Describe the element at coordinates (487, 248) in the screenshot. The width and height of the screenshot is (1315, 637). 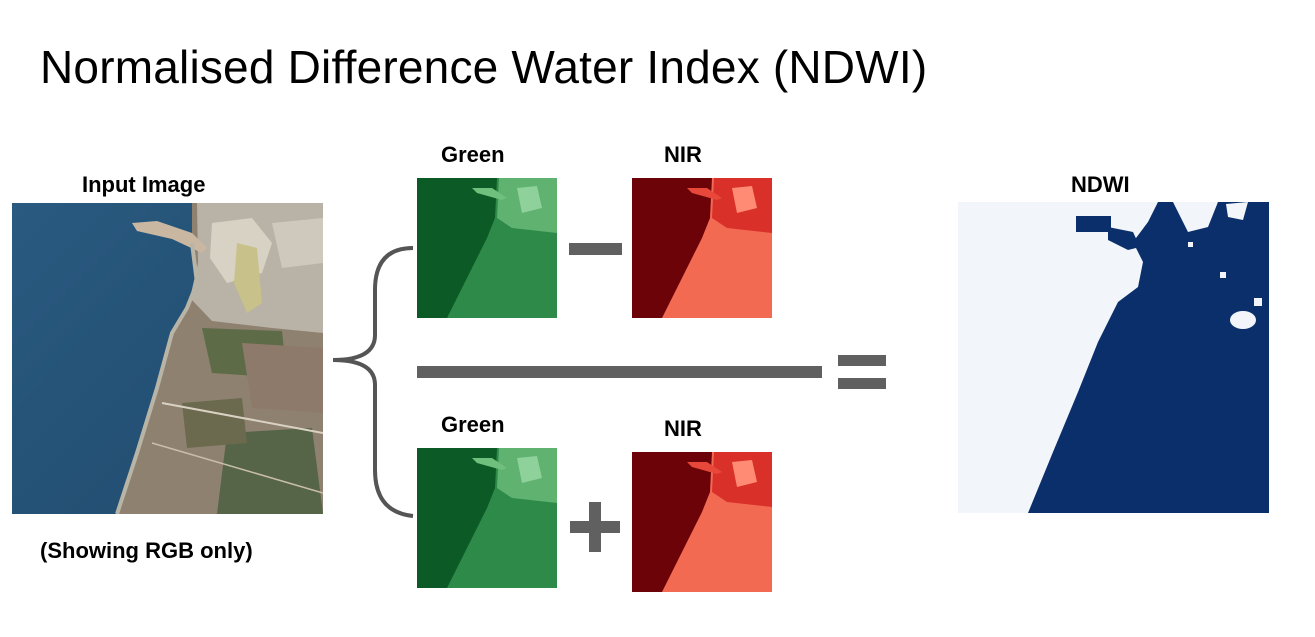
I see `numerator-green-band-image` at that location.